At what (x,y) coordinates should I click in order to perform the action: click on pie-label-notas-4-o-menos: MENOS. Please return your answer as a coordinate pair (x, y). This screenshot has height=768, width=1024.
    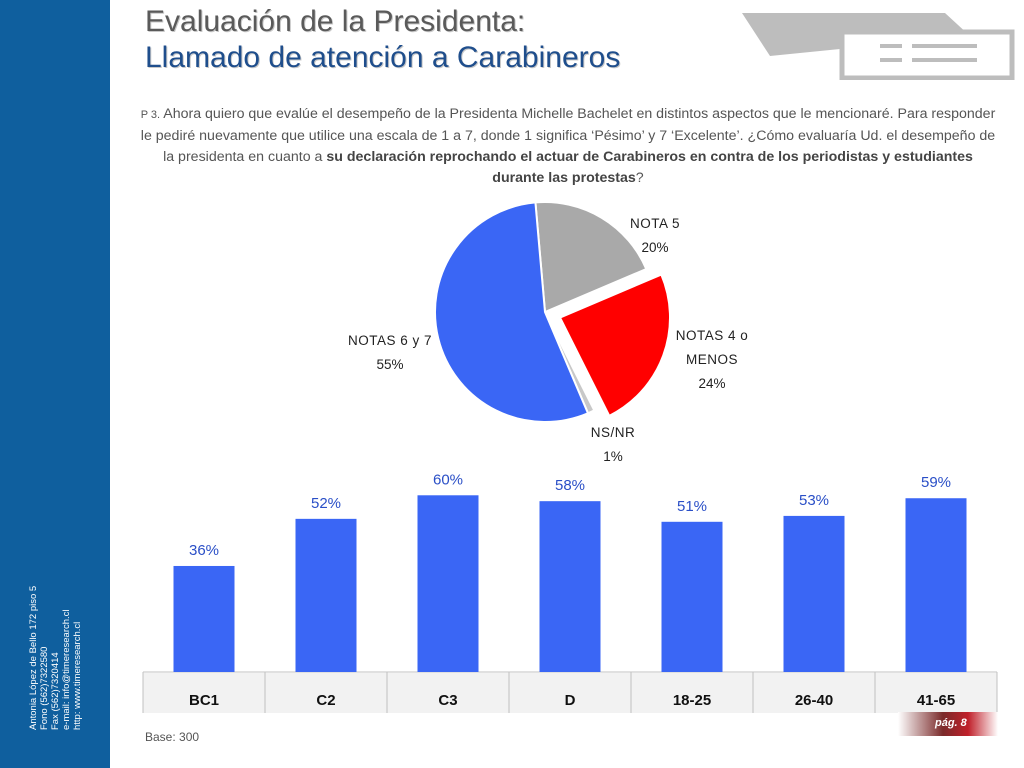
    Looking at the image, I should click on (712, 359).